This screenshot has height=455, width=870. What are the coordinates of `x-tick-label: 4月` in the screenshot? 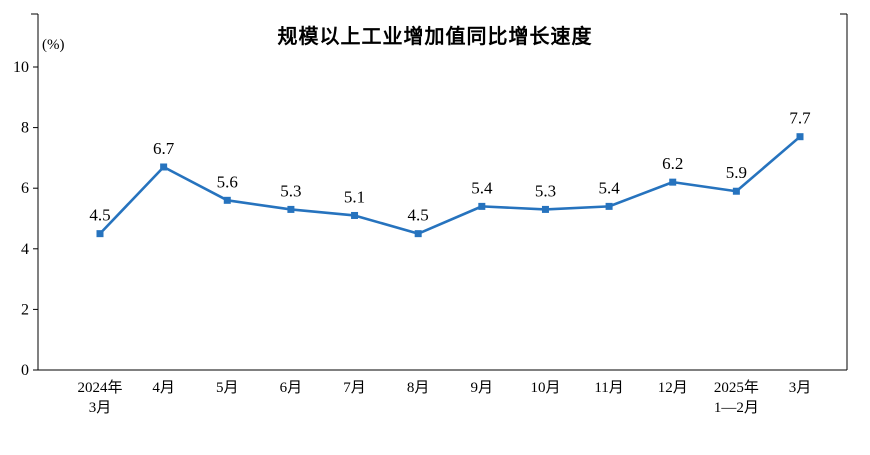 It's located at (163, 388).